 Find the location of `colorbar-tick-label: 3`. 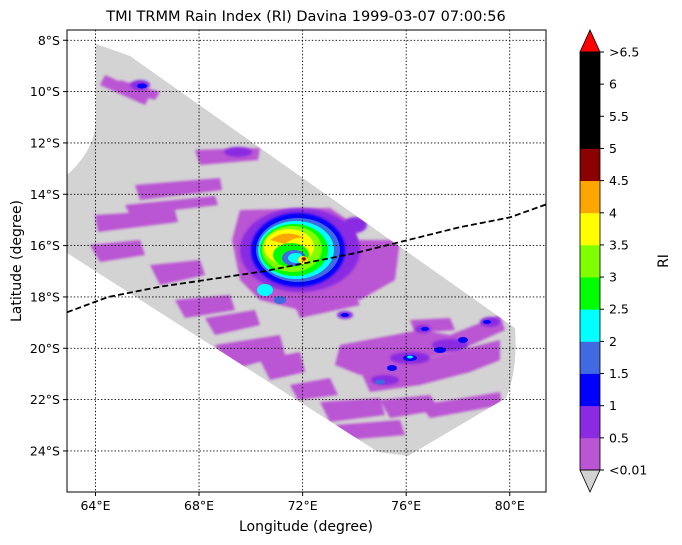

colorbar-tick-label: 3 is located at coordinates (613, 277).